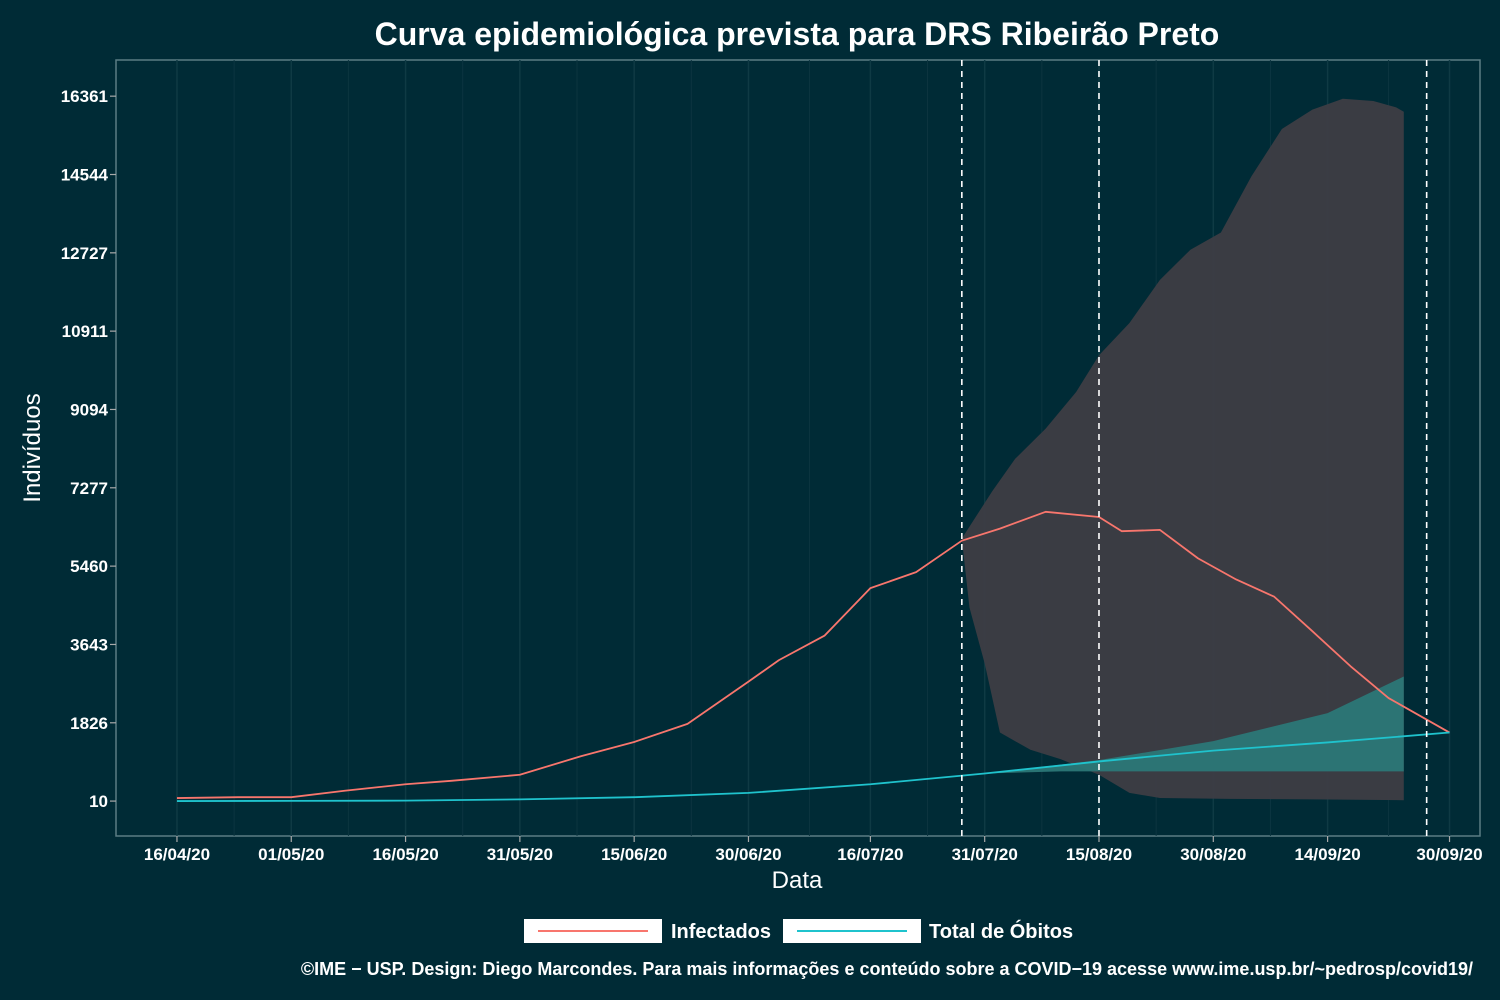 The width and height of the screenshot is (1500, 1000). I want to click on y-tick-label: 3643, so click(89, 644).